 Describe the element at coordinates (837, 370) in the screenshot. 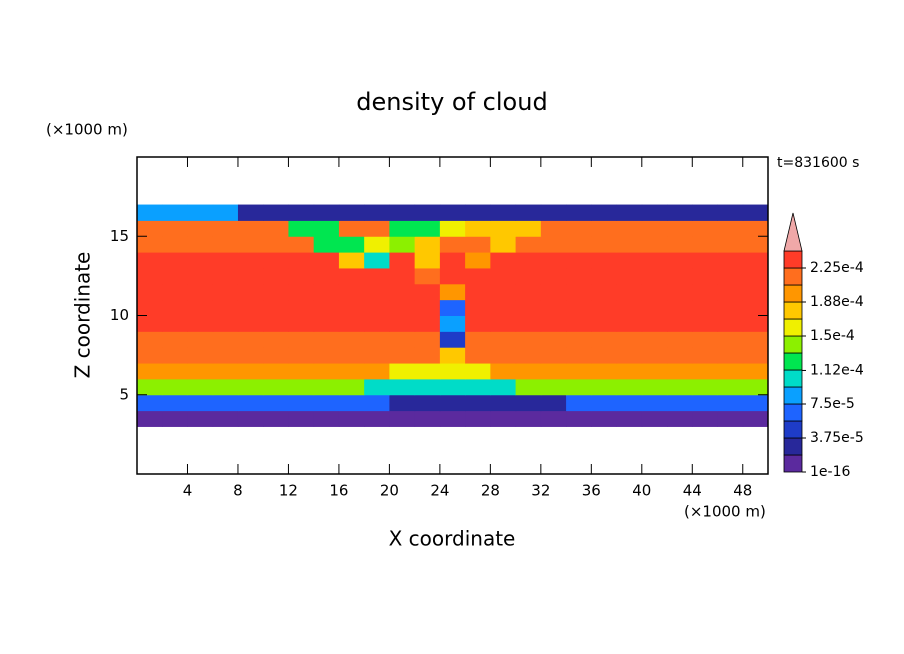

I see `colorbar-tick-label: 1.12e-4` at that location.